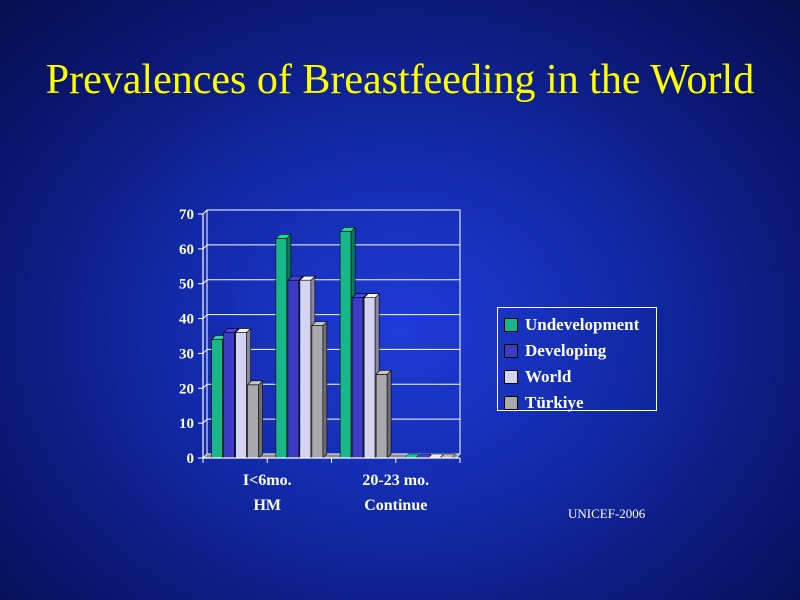  What do you see at coordinates (186, 250) in the screenshot?
I see `y-tick-label: 60` at bounding box center [186, 250].